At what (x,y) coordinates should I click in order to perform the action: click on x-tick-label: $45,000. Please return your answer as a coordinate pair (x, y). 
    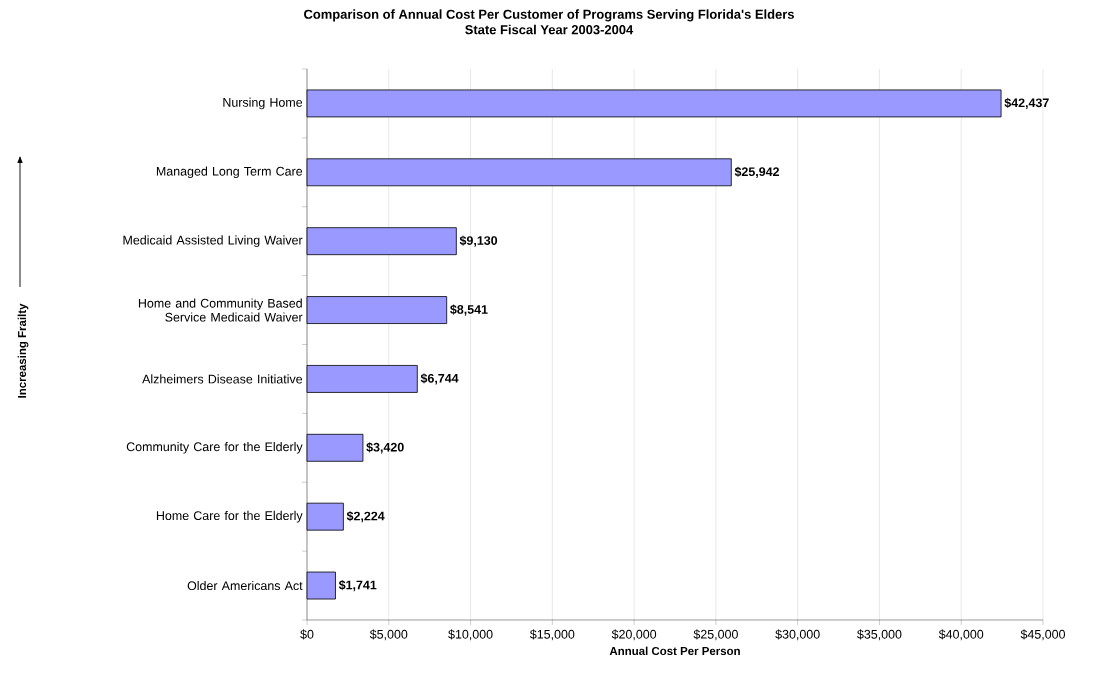
    Looking at the image, I should click on (1043, 635).